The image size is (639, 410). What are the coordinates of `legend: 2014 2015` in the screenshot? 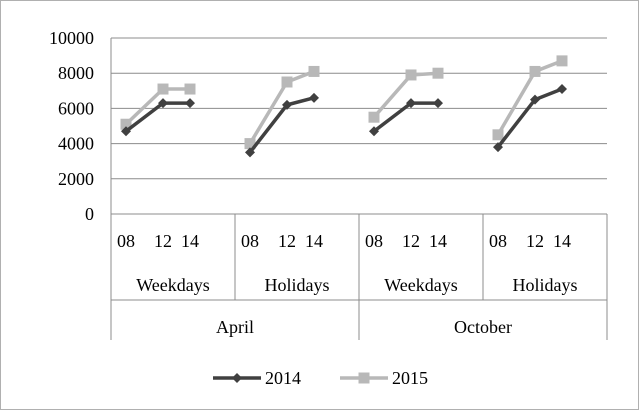 It's located at (320, 378).